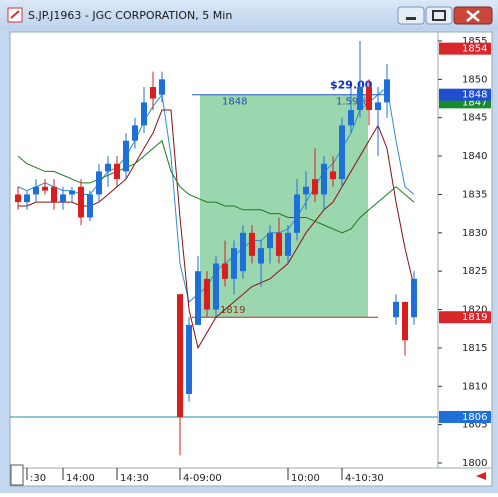 This screenshot has height=497, width=498. I want to click on y-tick-label: 1810, so click(474, 386).